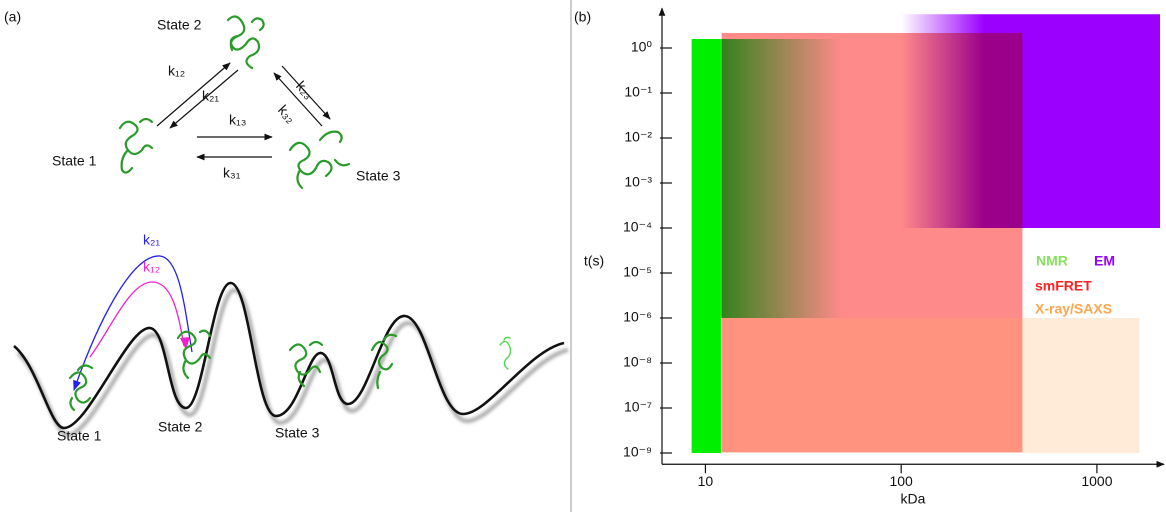 Image resolution: width=1166 pixels, height=512 pixels. Describe the element at coordinates (901, 481) in the screenshot. I see `x-tick-label: 100` at that location.